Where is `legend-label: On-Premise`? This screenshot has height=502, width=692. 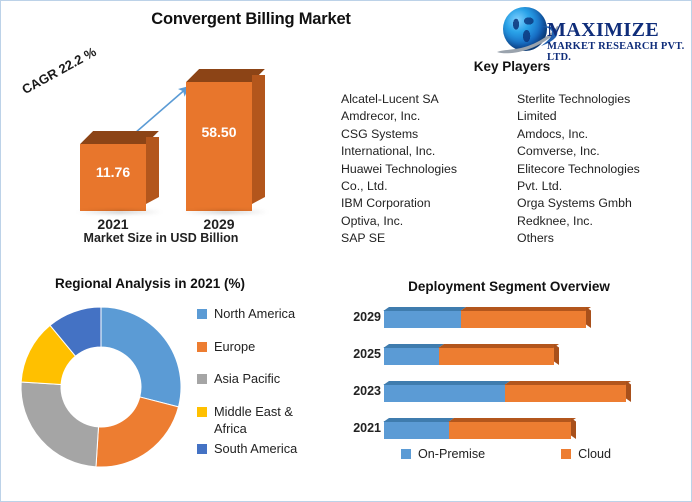
legend-label: On-Premise is located at coordinates (451, 454).